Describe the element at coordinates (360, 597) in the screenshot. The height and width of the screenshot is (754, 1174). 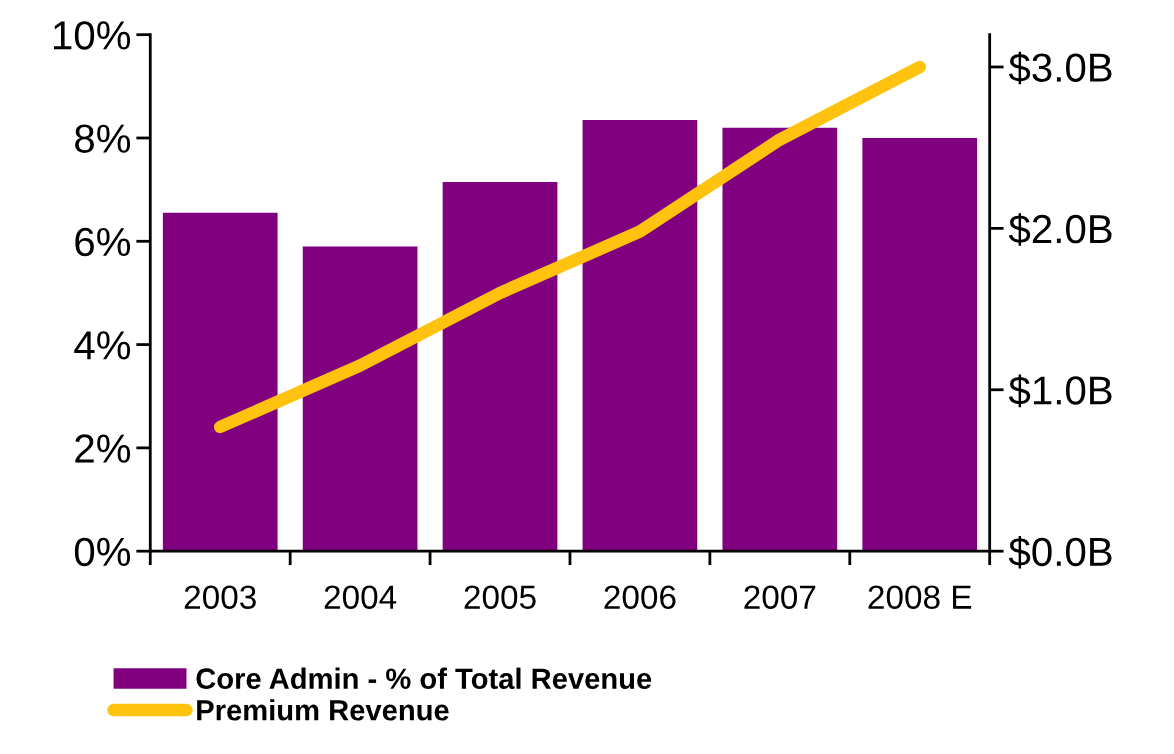
I see `x-tick-label: 2004` at that location.